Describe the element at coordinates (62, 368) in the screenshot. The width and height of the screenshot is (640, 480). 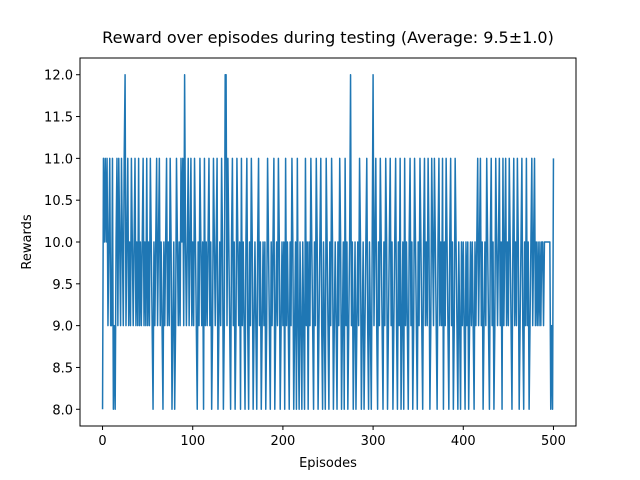
I see `y-tick-label: 8.5` at that location.